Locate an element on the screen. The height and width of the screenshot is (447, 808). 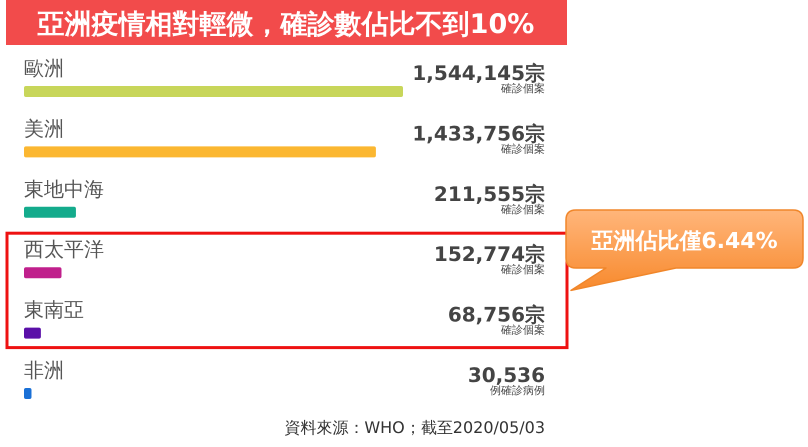
y-tick-label: 東南亞 is located at coordinates (54, 310).